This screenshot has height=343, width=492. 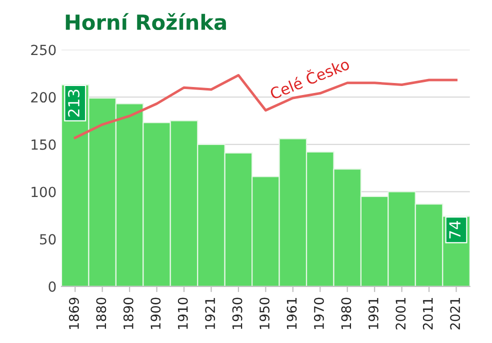 What do you see at coordinates (373, 313) in the screenshot?
I see `x-tick-label: 1991` at bounding box center [373, 313].